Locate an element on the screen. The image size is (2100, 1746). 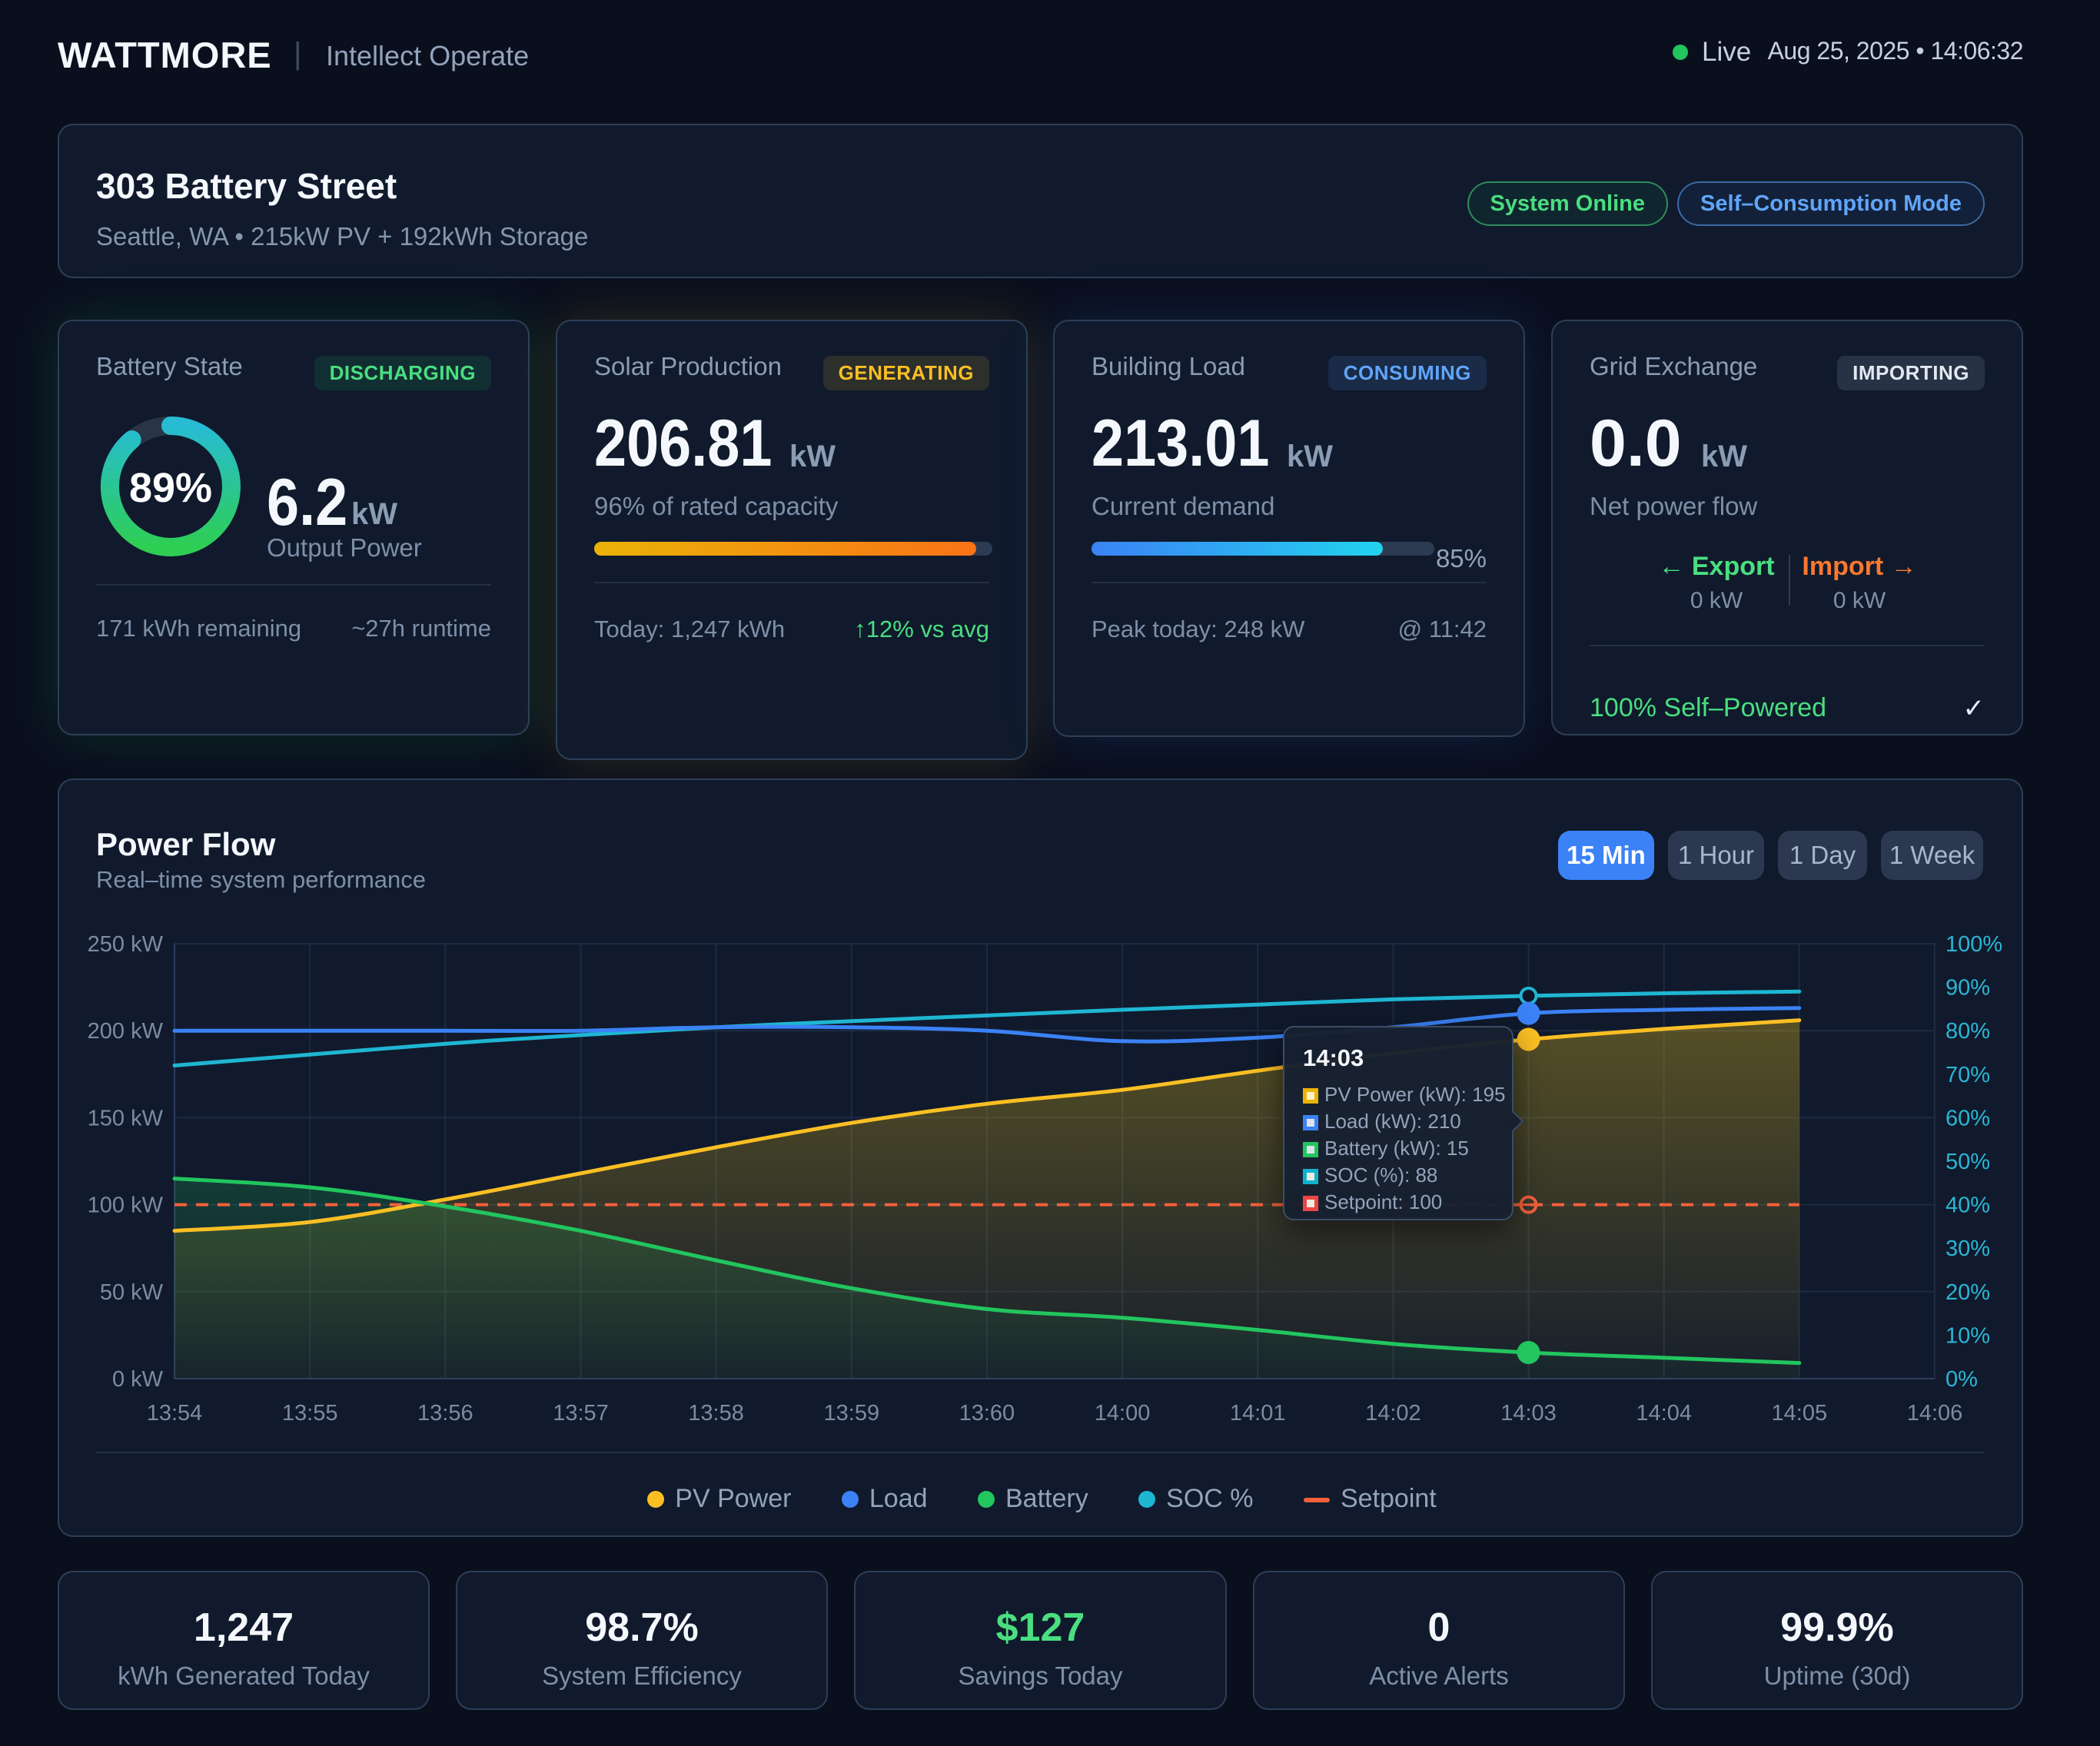
svg-text: 0 kW is located at coordinates (138, 1379).